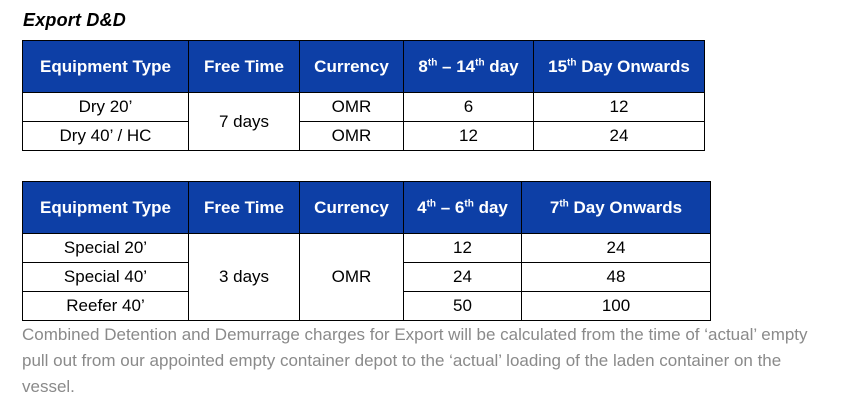 This screenshot has width=845, height=411. I want to click on free-time-cell: 3 days, so click(244, 277).